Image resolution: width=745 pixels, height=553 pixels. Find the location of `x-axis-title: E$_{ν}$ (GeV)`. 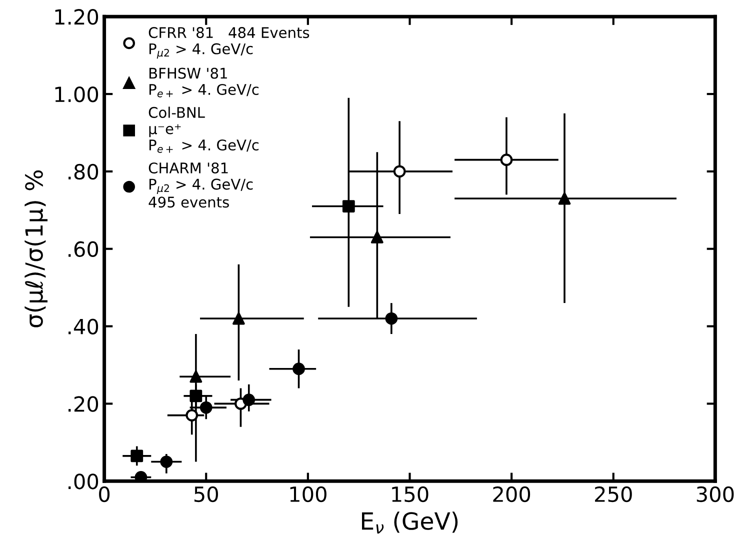

x-axis-title: E$_{ν}$ (GeV) is located at coordinates (410, 523).